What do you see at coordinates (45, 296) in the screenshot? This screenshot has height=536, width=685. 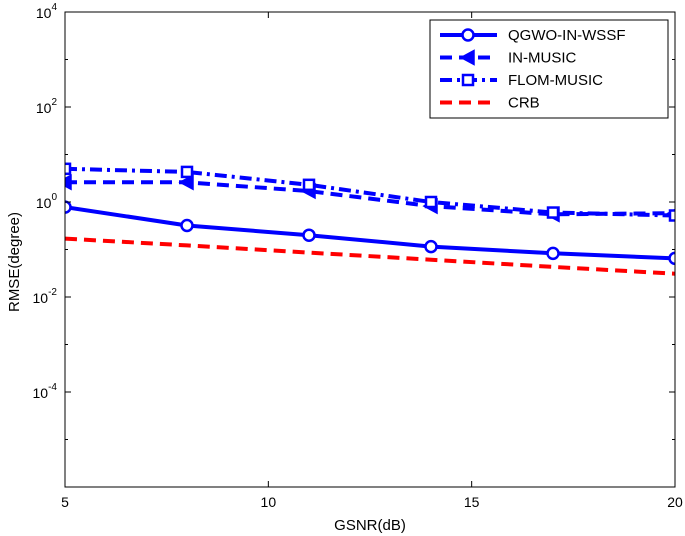 I see `y-tick-label--2: 10⁻²` at bounding box center [45, 296].